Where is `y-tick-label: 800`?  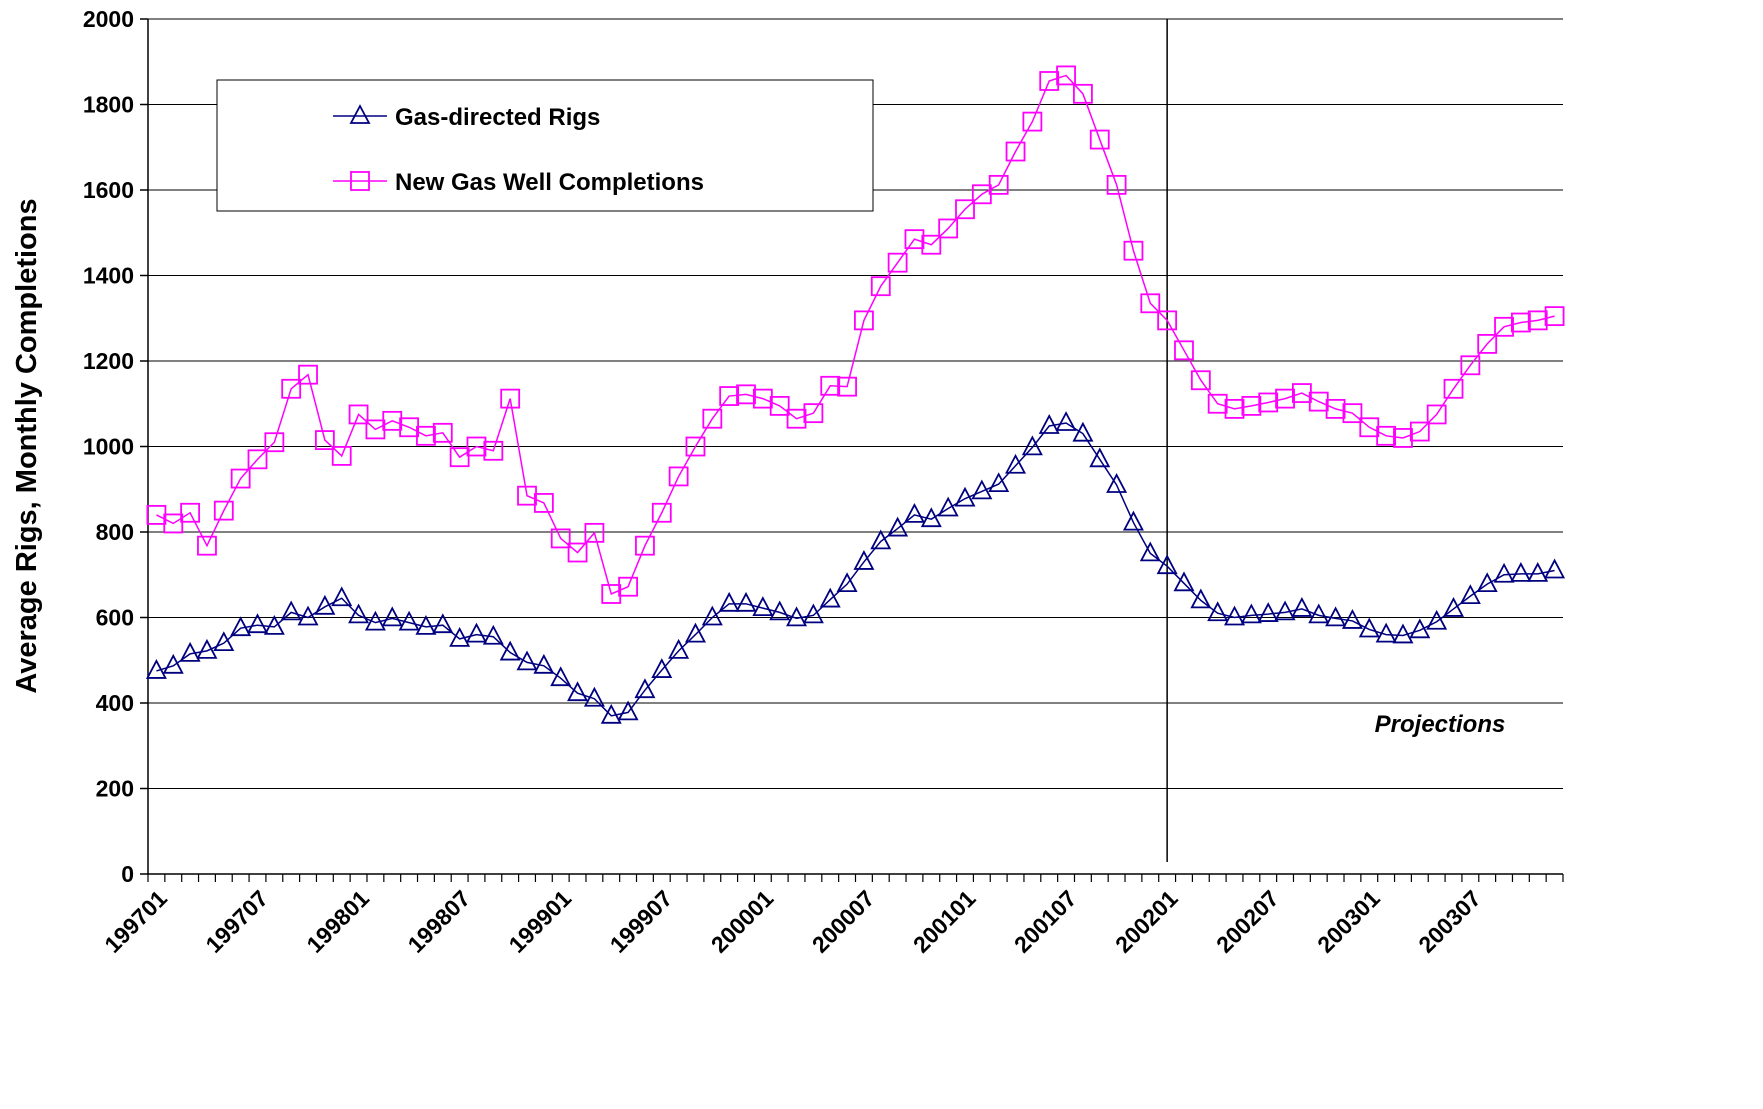 y-tick-label: 800 is located at coordinates (115, 532).